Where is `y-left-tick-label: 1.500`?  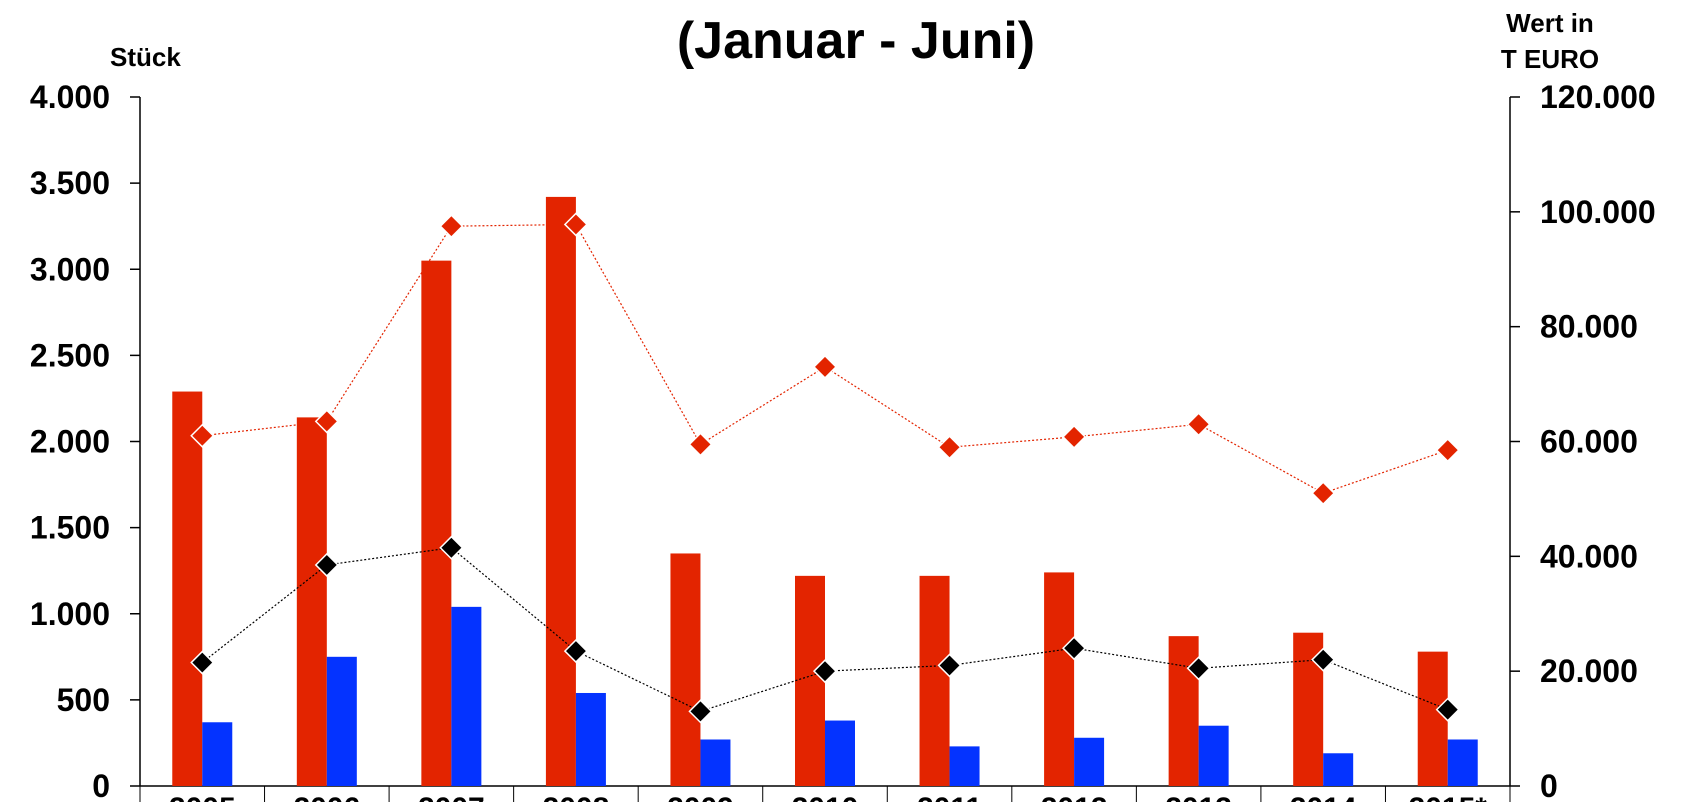
y-left-tick-label: 1.500 is located at coordinates (70, 528).